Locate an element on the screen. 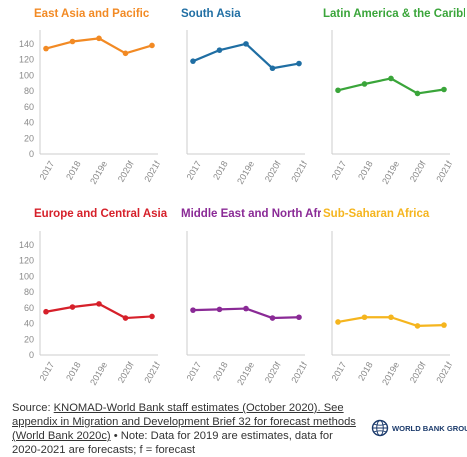  chart-title: Sub-Saharan Africa is located at coordinates (376, 214).